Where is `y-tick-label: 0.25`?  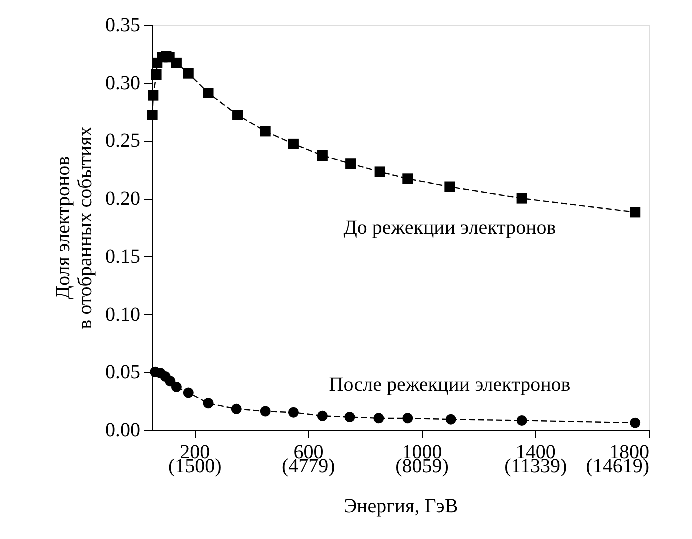
y-tick-label: 0.25 is located at coordinates (123, 141).